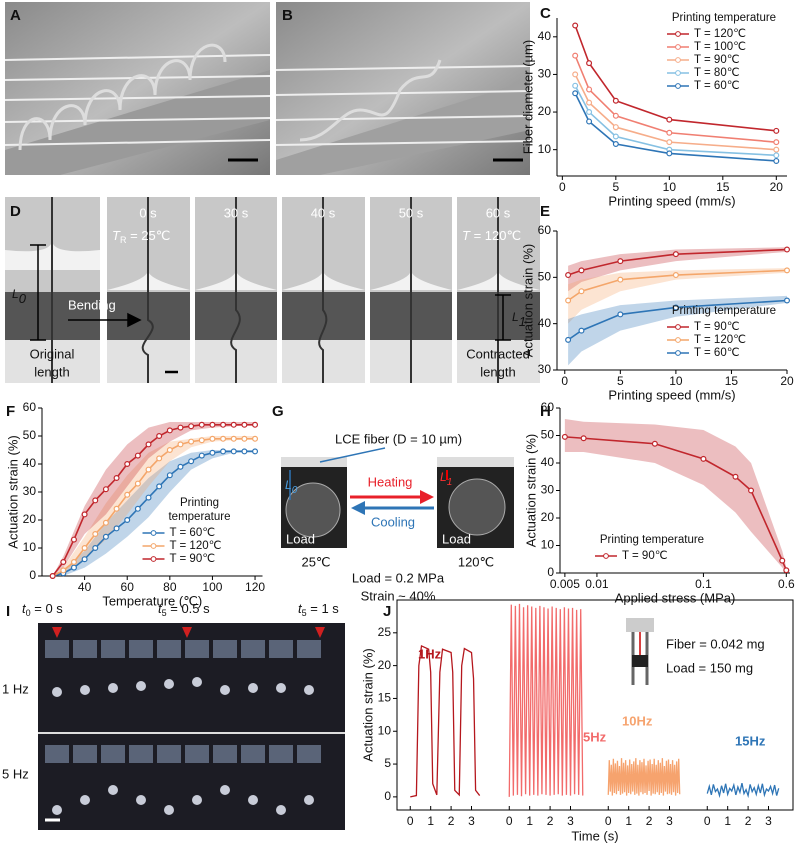  Describe the element at coordinates (212, 587) in the screenshot. I see `x-tick-label: 100` at that location.